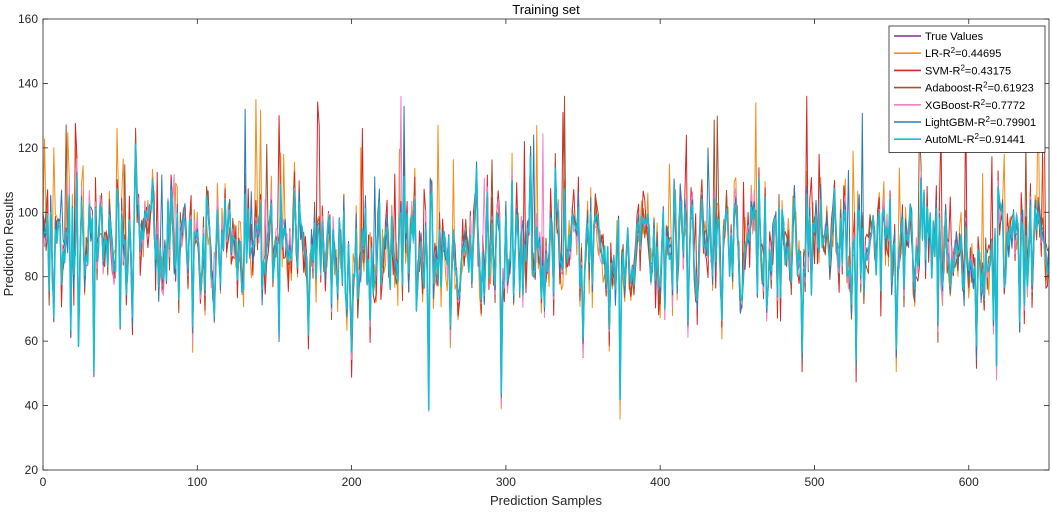 The height and width of the screenshot is (513, 1052). What do you see at coordinates (197, 482) in the screenshot?
I see `x-tick-label: 100` at bounding box center [197, 482].